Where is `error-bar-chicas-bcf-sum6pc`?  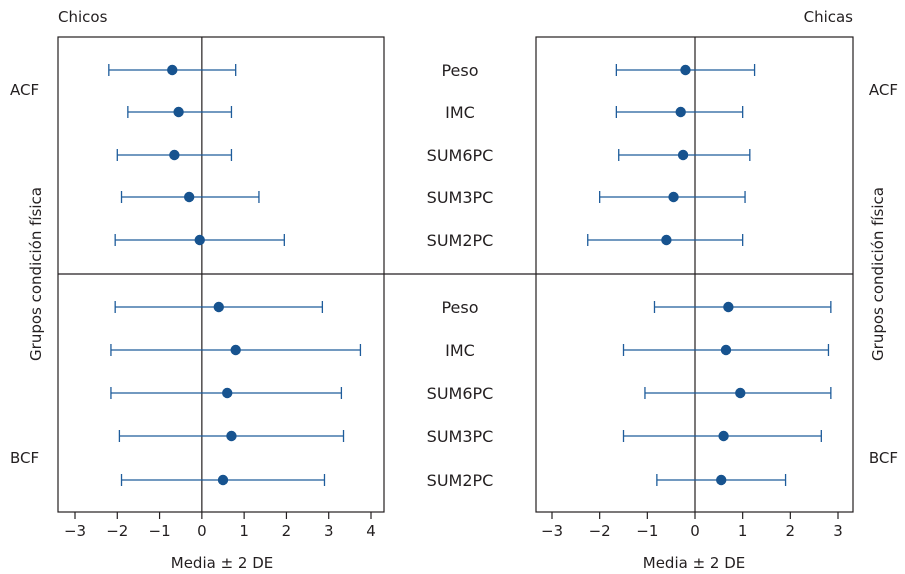 error-bar-chicas-bcf-sum6pc is located at coordinates (738, 393).